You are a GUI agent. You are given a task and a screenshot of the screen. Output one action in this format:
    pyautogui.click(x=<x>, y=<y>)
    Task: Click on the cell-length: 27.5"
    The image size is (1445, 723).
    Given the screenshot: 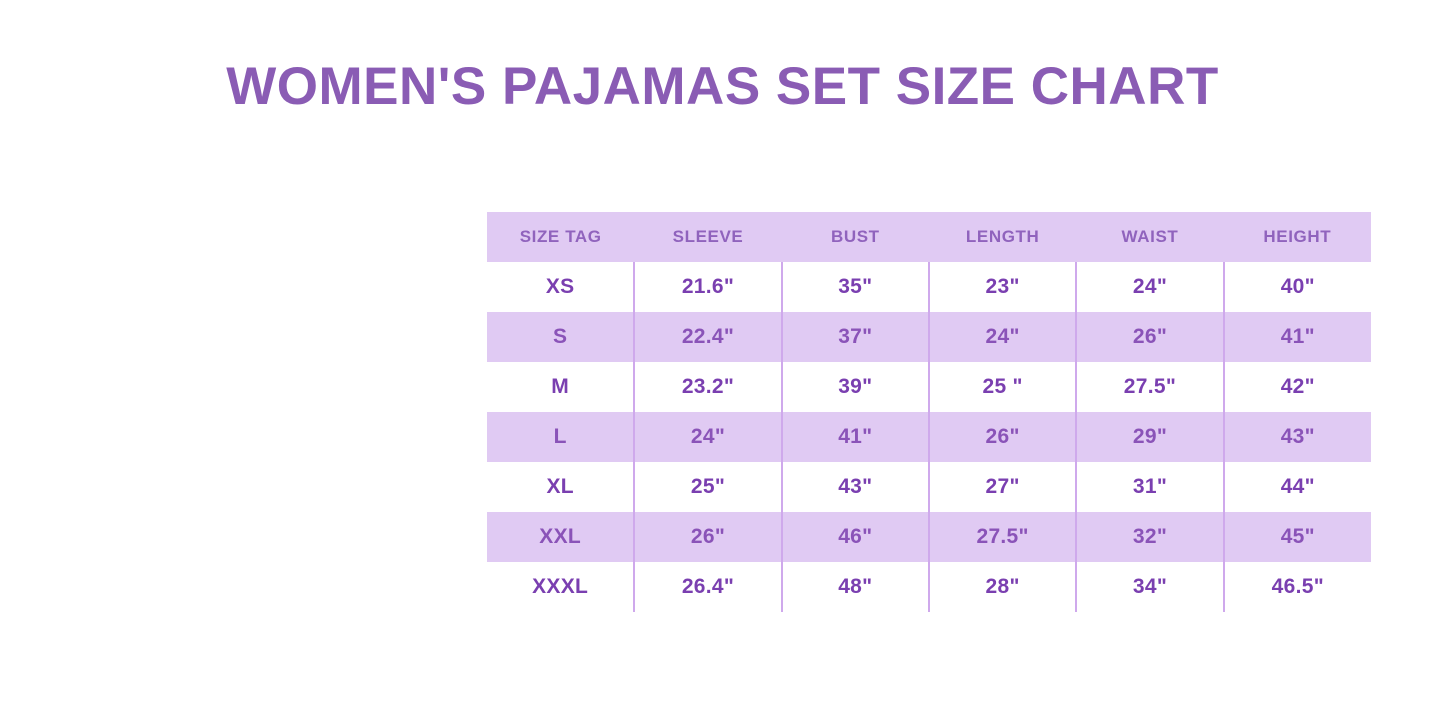 What is the action you would take?
    pyautogui.click(x=1002, y=537)
    